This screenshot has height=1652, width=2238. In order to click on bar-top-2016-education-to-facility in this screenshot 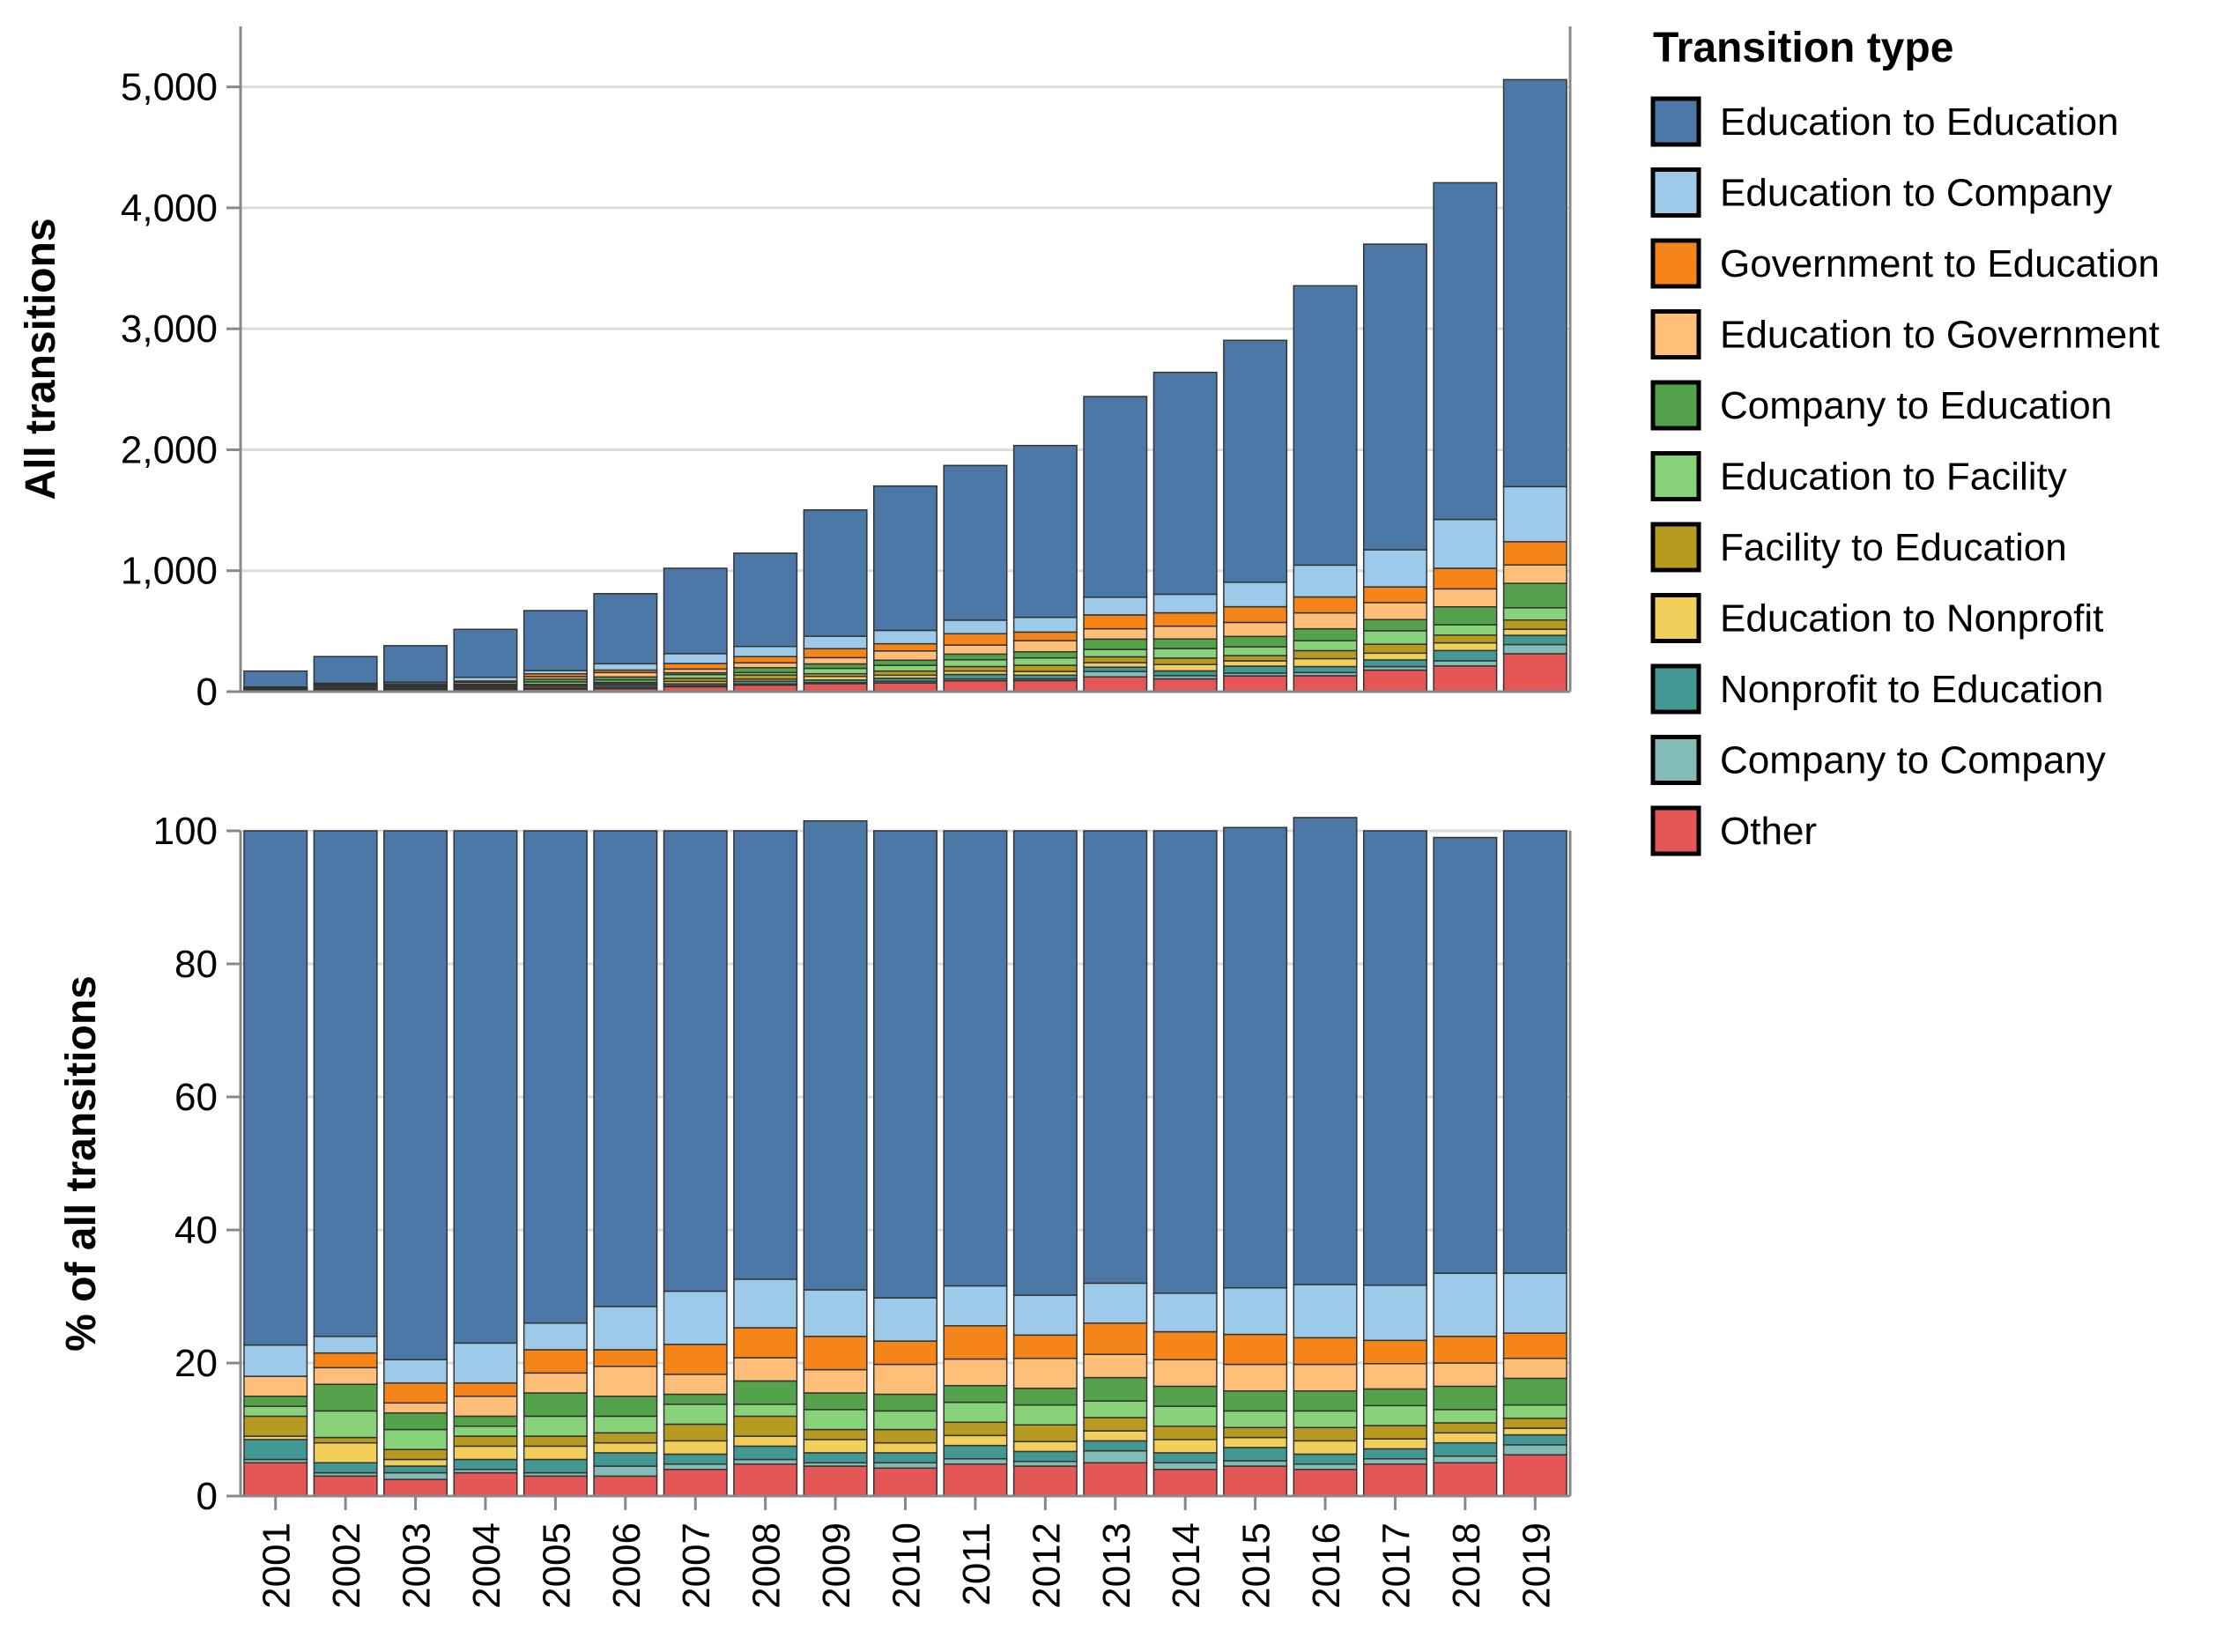, I will do `click(1324, 645)`.